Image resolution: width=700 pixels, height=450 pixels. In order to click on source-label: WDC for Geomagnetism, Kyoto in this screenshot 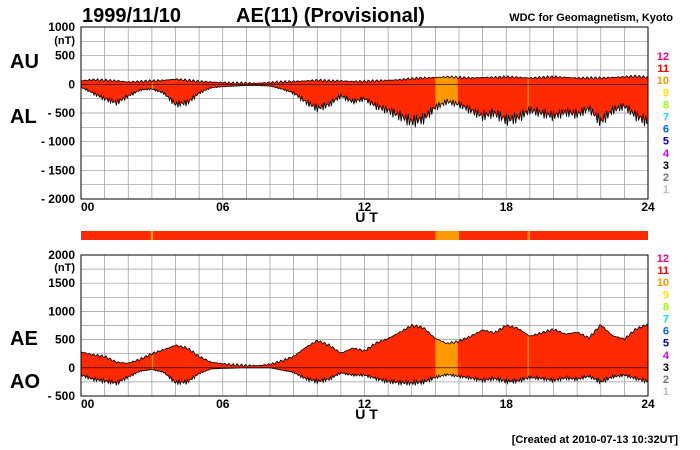, I will do `click(591, 18)`.